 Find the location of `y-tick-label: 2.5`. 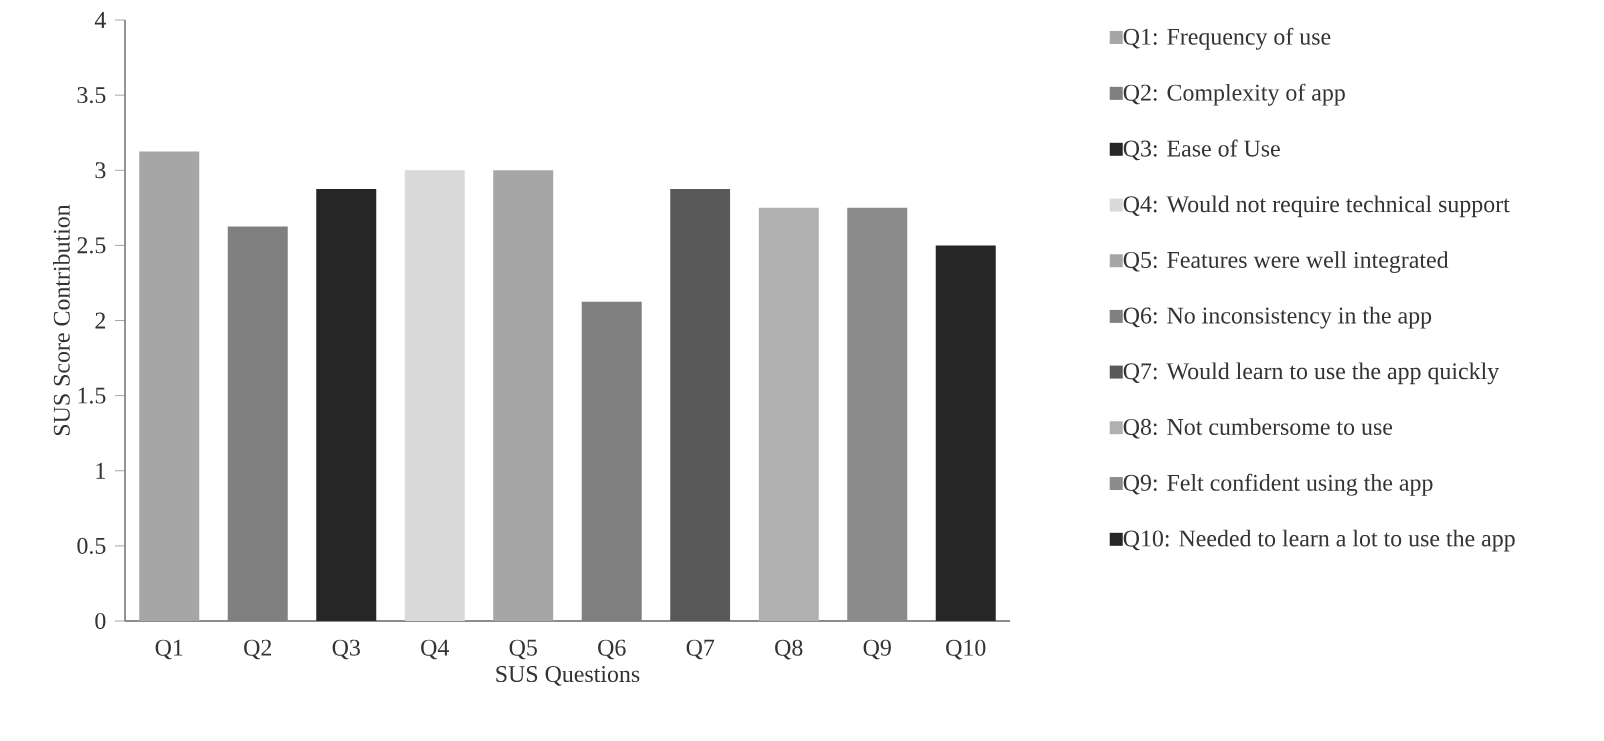

y-tick-label: 2.5 is located at coordinates (91, 245).